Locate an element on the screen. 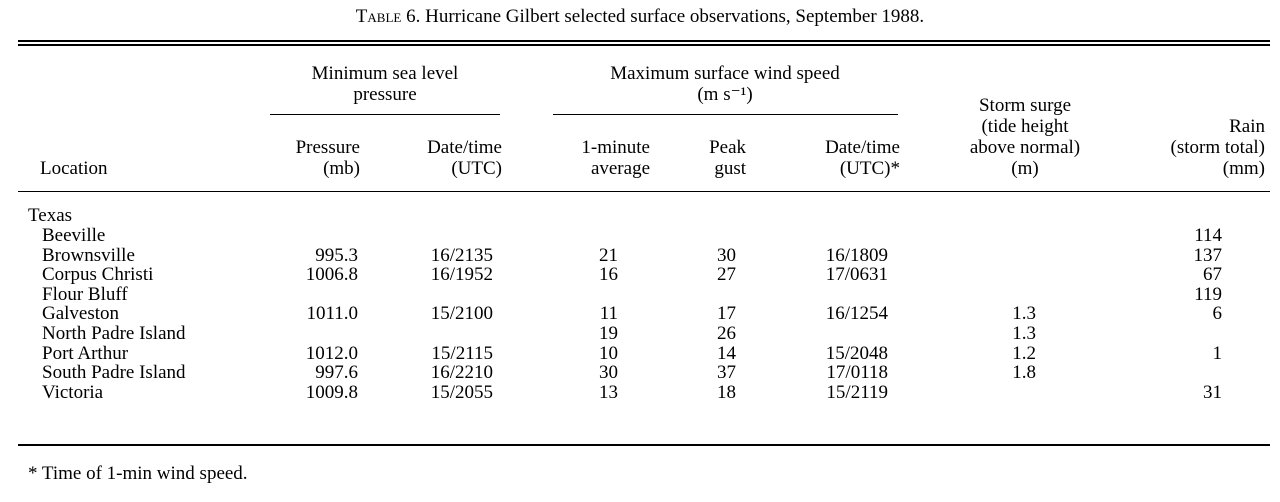 The image size is (1280, 502). table-cell-gust: 26 is located at coordinates (726, 333).